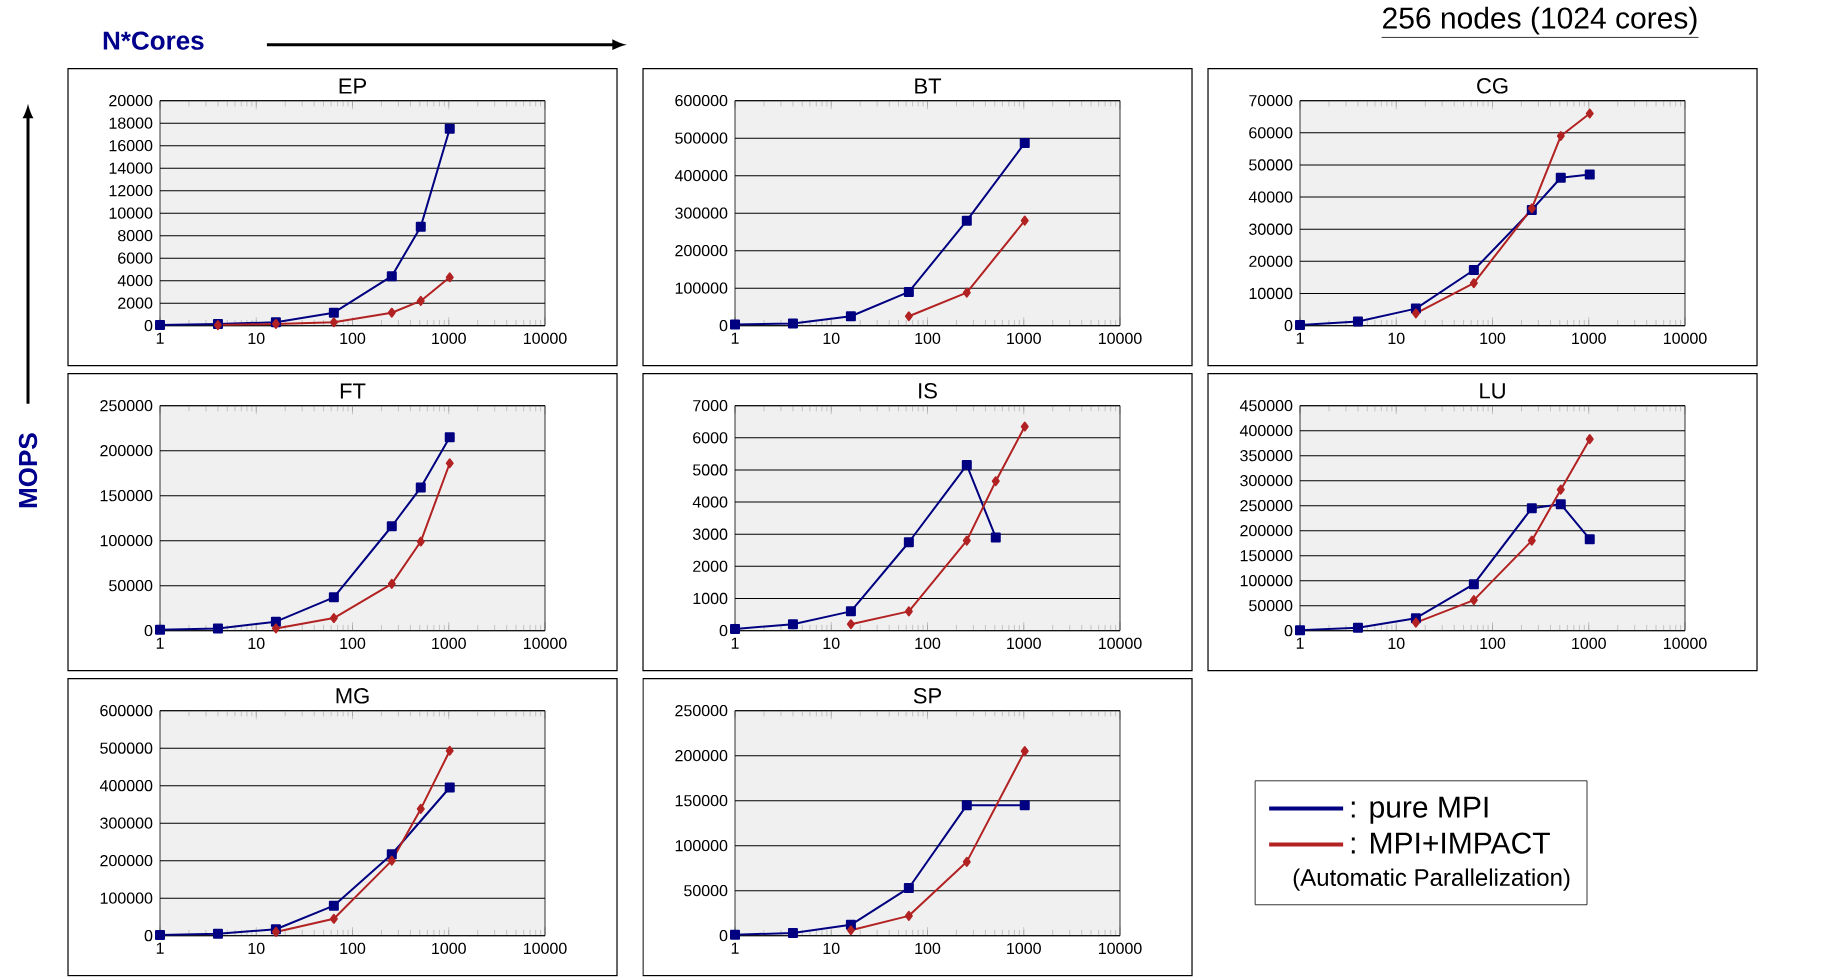 This screenshot has width=1847, height=977. I want to click on y-tick-label: 40000, so click(1270, 197).